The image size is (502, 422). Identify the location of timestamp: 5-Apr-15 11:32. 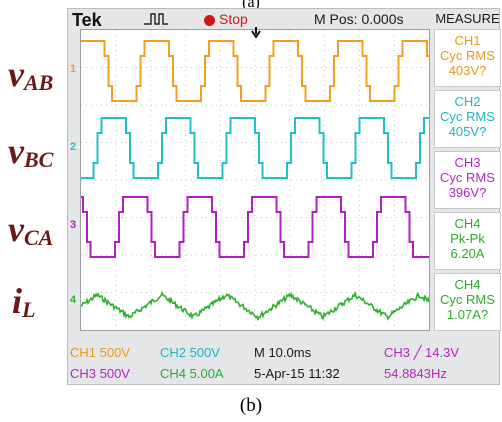
(297, 373).